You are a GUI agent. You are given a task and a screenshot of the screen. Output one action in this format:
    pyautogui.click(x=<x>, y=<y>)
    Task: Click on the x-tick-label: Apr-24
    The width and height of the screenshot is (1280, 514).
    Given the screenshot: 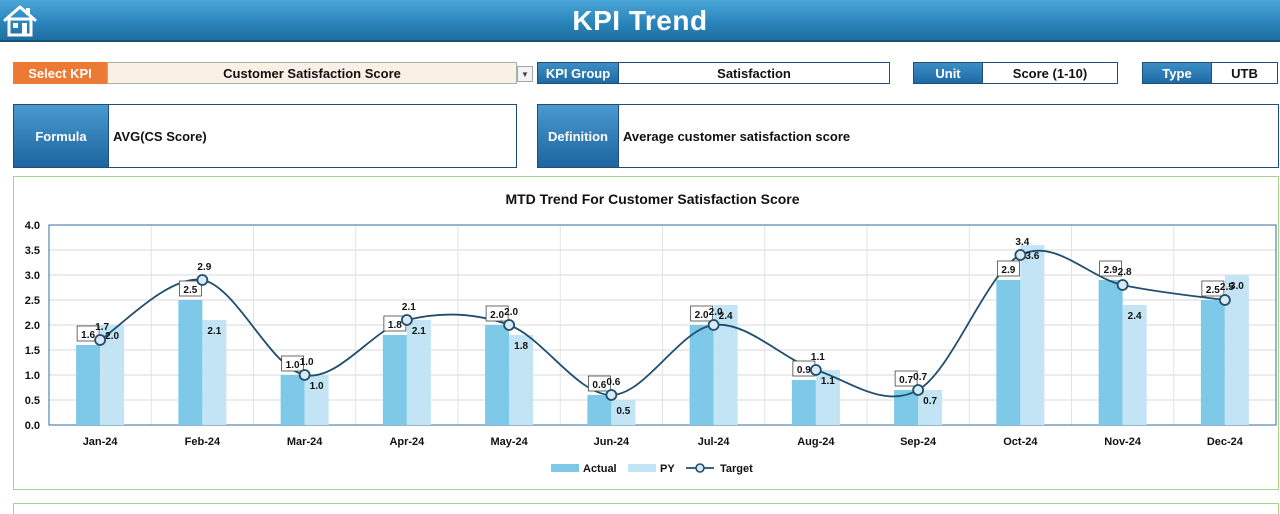 What is the action you would take?
    pyautogui.click(x=407, y=442)
    